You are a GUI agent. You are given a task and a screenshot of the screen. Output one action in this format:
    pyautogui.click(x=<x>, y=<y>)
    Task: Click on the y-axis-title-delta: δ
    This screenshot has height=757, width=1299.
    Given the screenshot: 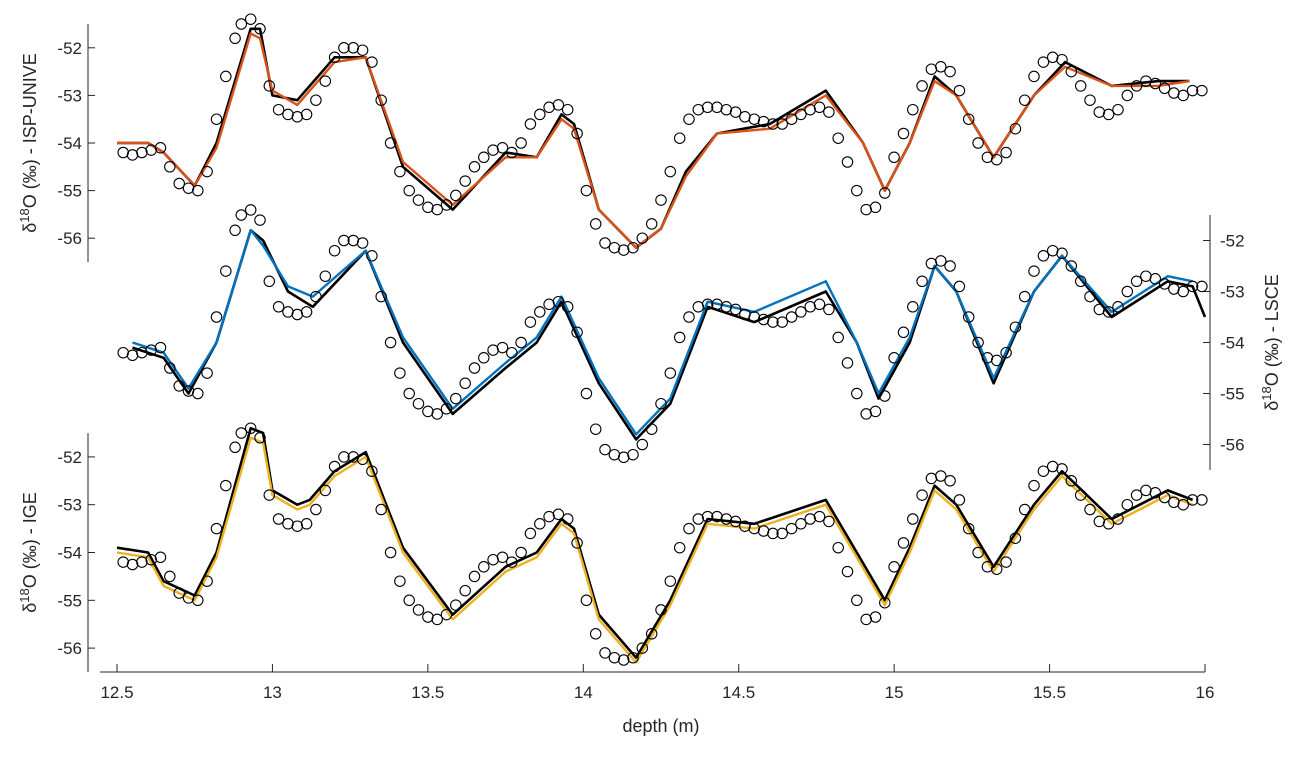 What is the action you would take?
    pyautogui.click(x=30, y=608)
    